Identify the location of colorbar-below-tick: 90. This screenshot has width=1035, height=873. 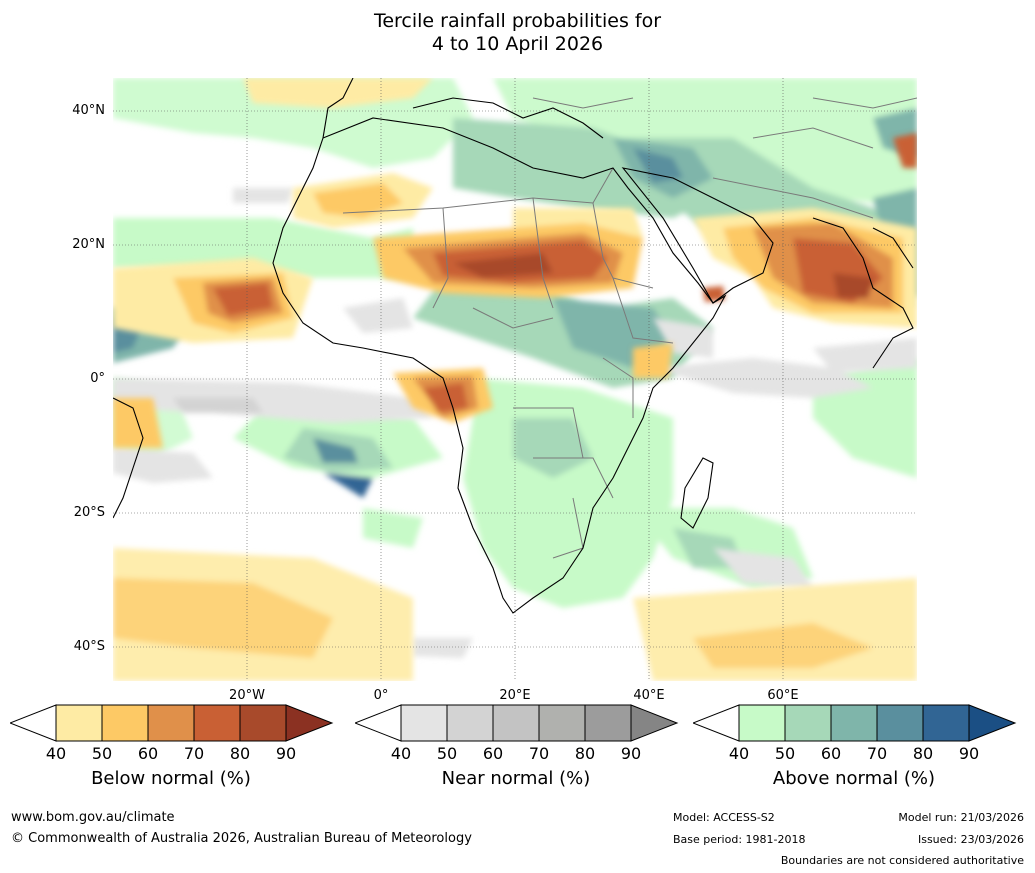
(286, 753).